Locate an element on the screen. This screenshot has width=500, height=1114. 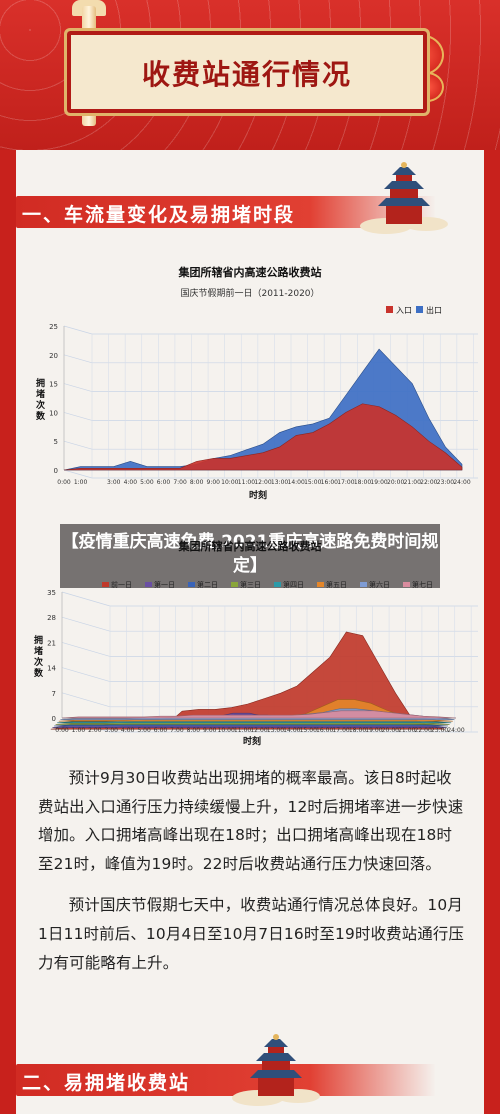
chart-legend: 入口 出口 is located at coordinates (414, 310).